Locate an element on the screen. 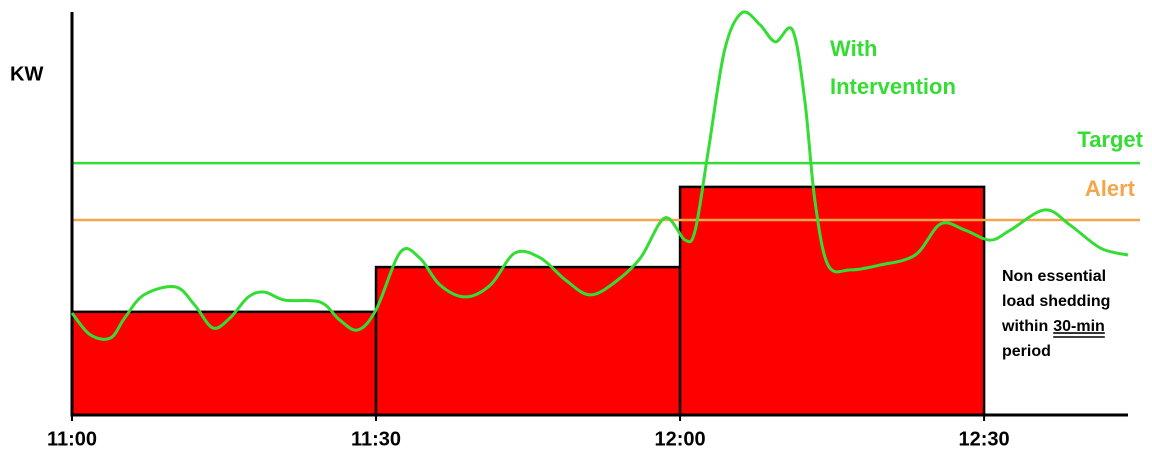 This screenshot has width=1152, height=451. x-tick-label: 11:30 is located at coordinates (376, 439).